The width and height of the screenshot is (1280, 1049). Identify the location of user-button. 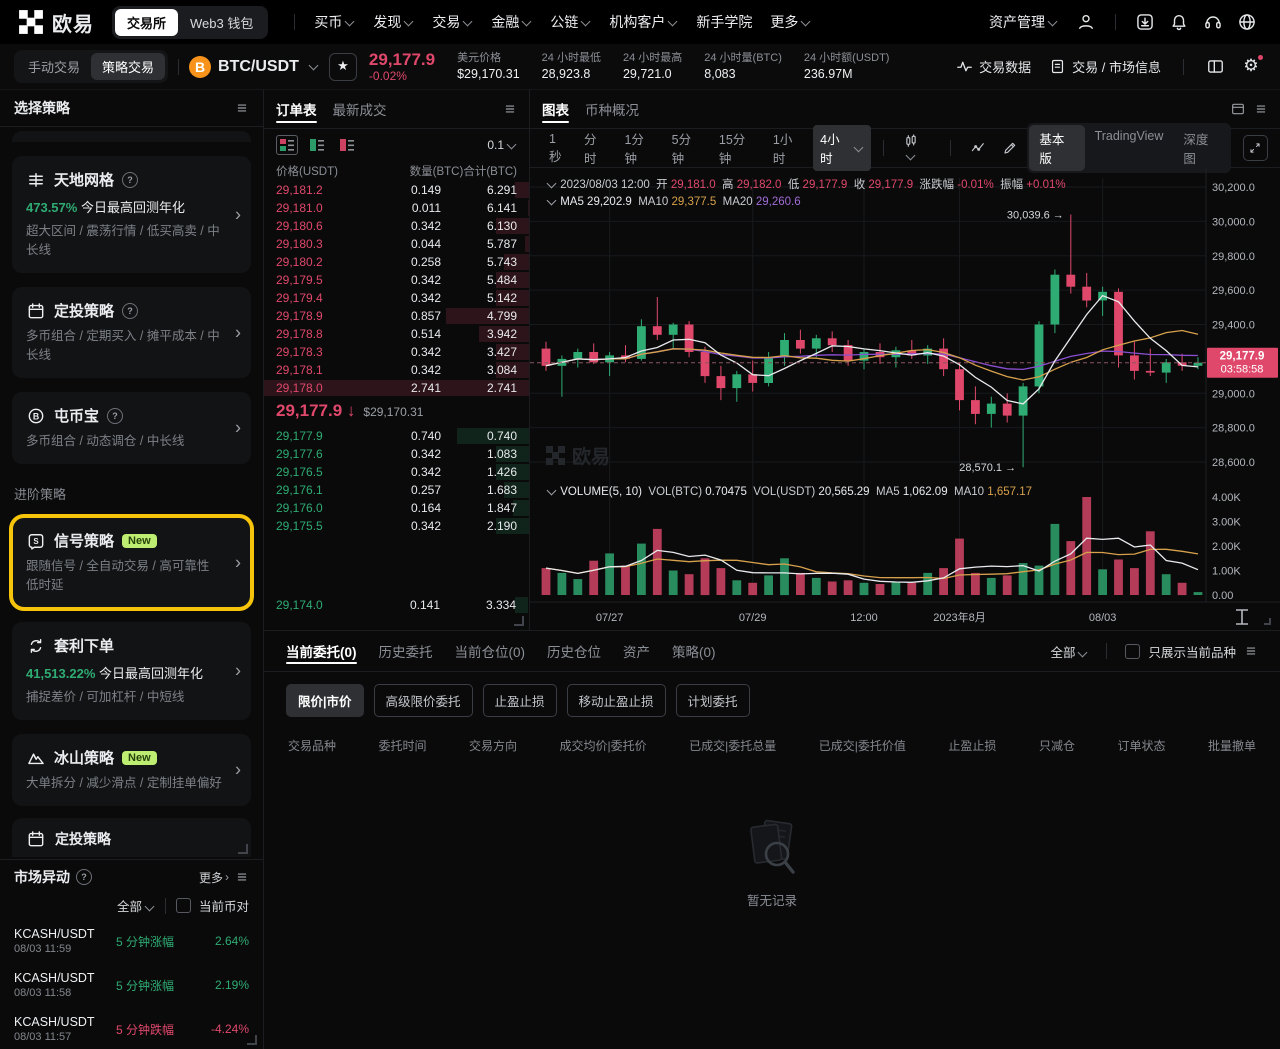
(1086, 22).